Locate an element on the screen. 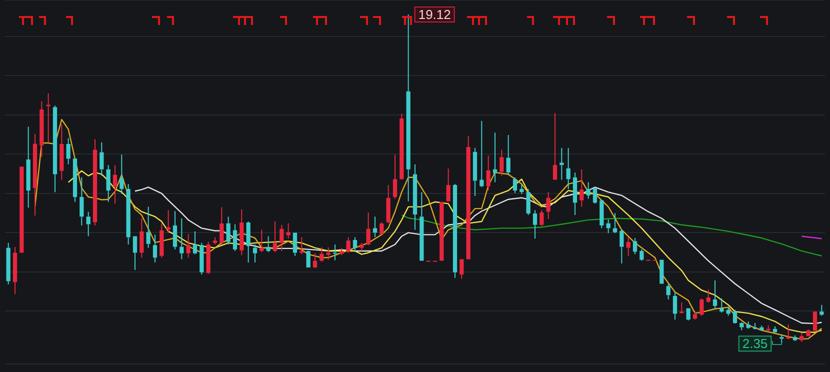  annotation: 2.35 is located at coordinates (755, 344).